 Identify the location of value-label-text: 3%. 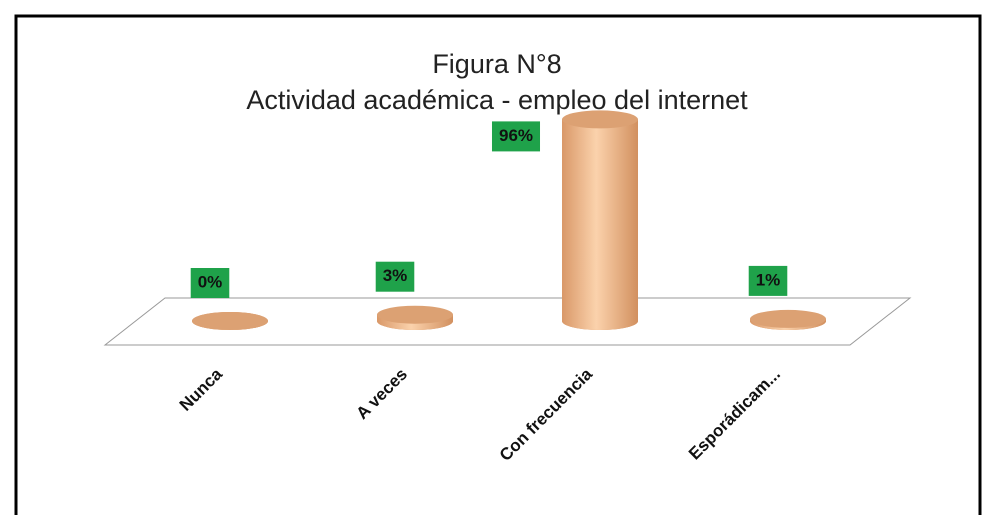
(395, 275).